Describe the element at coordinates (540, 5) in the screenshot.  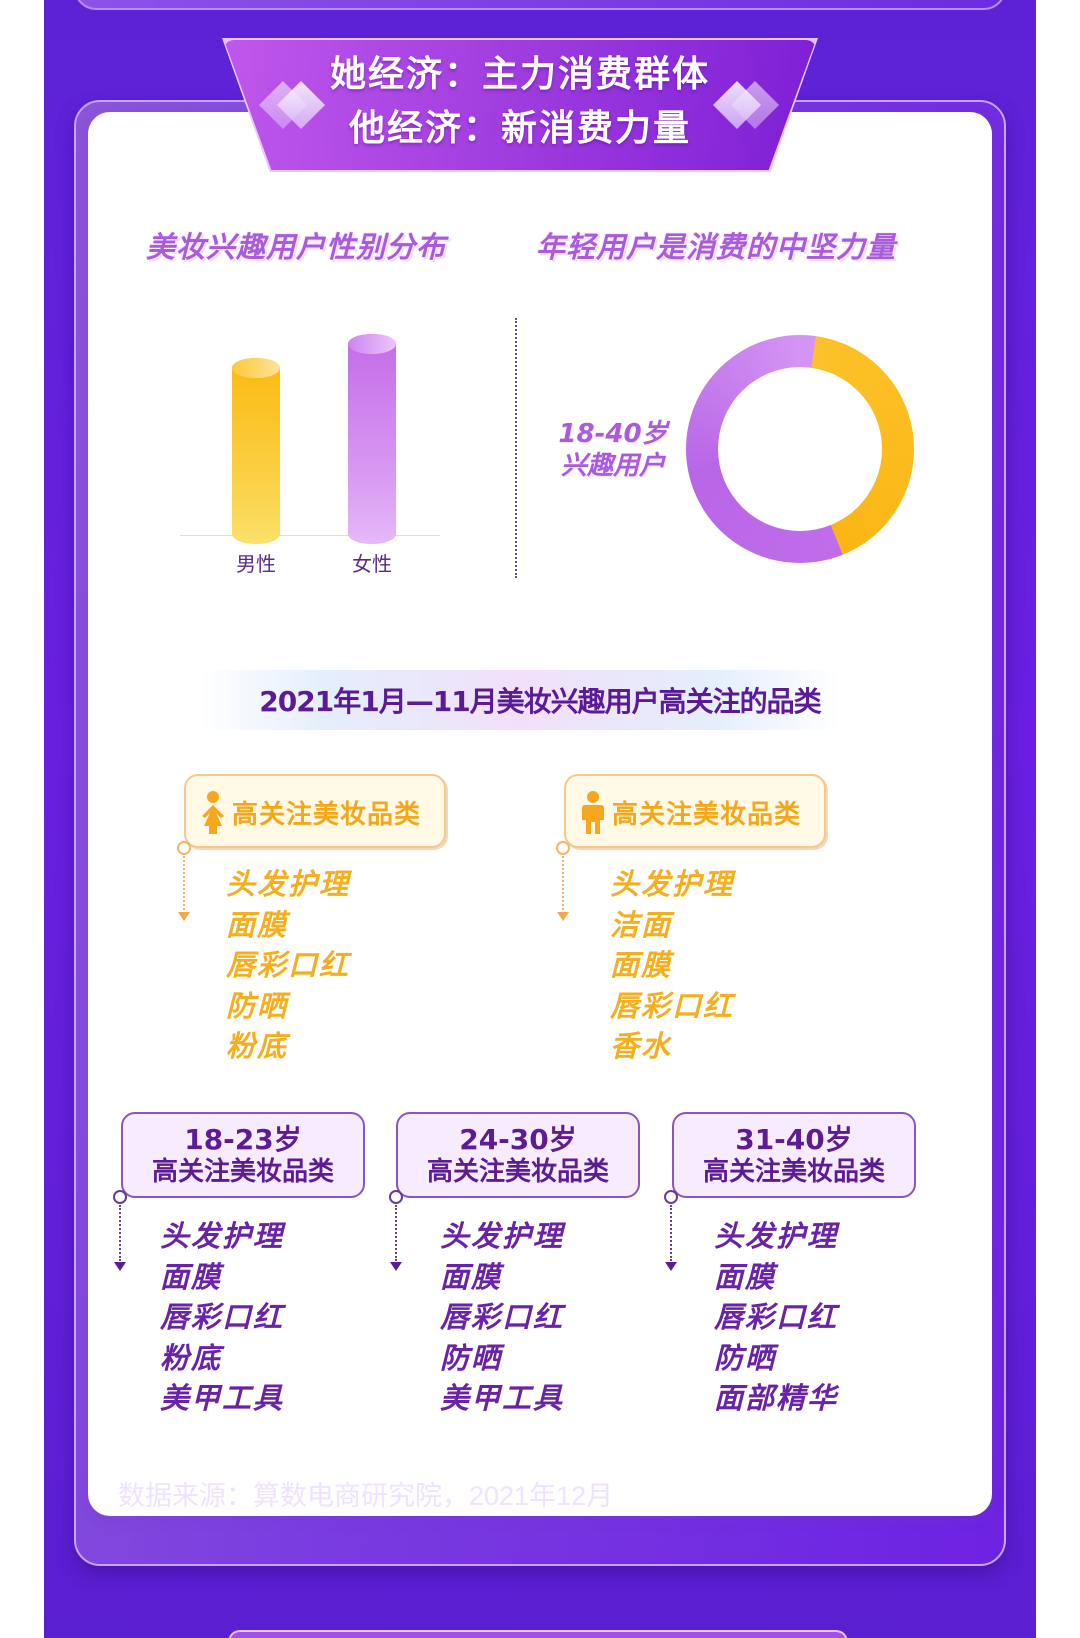
I see `previous-card-edge` at that location.